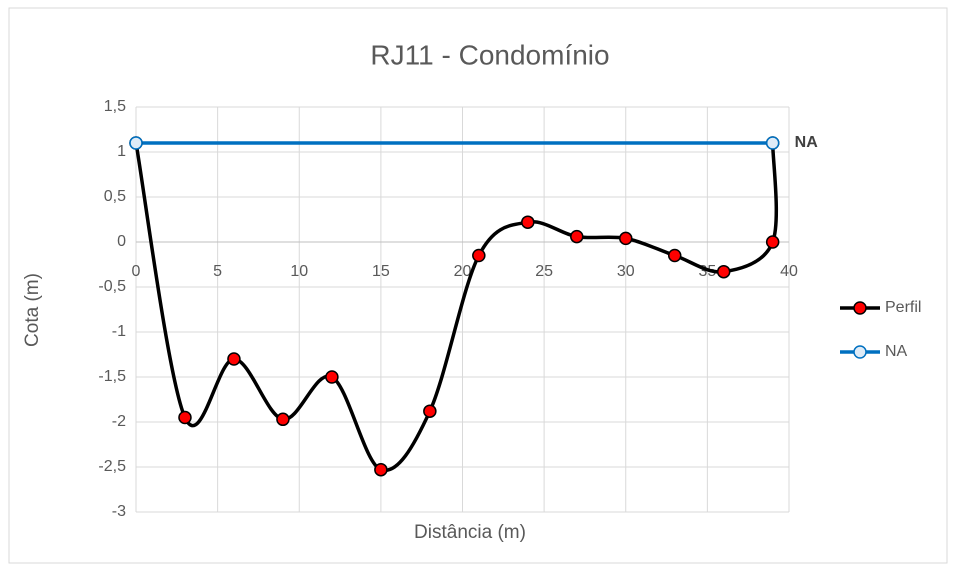 Image resolution: width=957 pixels, height=572 pixels. What do you see at coordinates (626, 271) in the screenshot?
I see `x-tick-label: 30` at bounding box center [626, 271].